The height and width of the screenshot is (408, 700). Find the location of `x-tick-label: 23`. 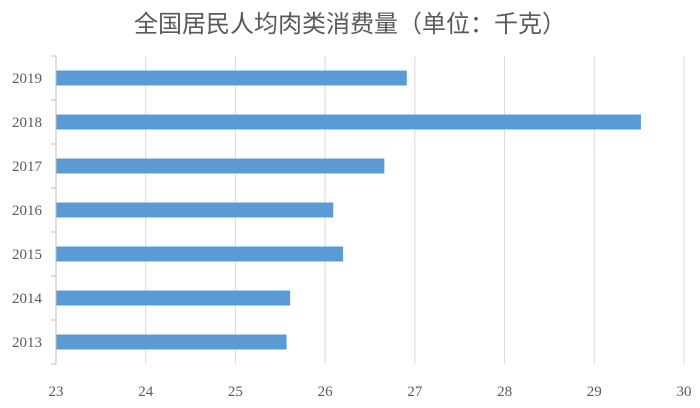

x-tick-label: 23 is located at coordinates (56, 392).